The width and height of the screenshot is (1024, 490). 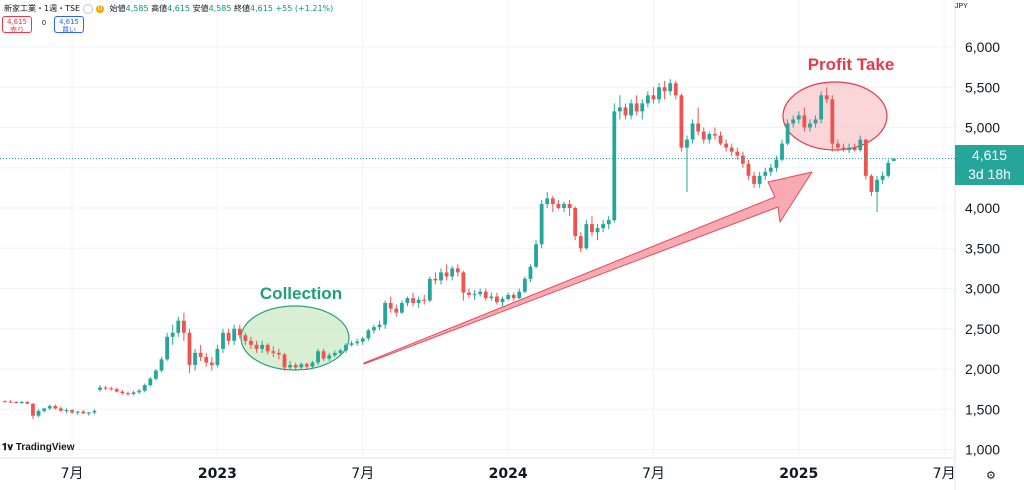 I want to click on collection-ellipse, so click(x=295, y=338).